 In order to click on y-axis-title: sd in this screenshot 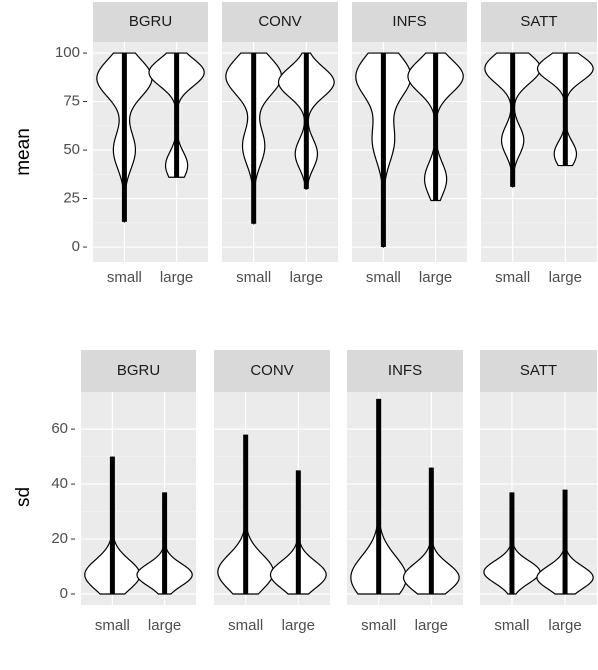, I will do `click(23, 497)`.